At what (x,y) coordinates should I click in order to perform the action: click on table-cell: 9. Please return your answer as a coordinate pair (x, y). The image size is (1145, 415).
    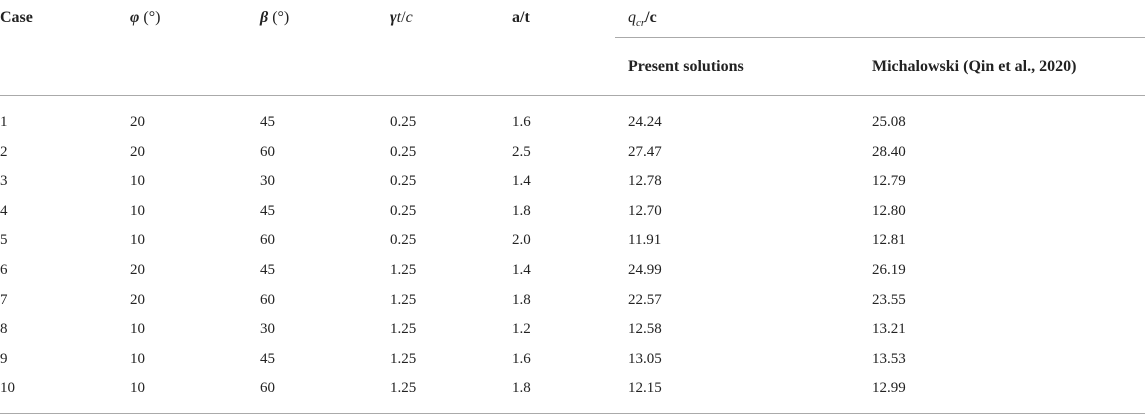
    Looking at the image, I should click on (4, 358).